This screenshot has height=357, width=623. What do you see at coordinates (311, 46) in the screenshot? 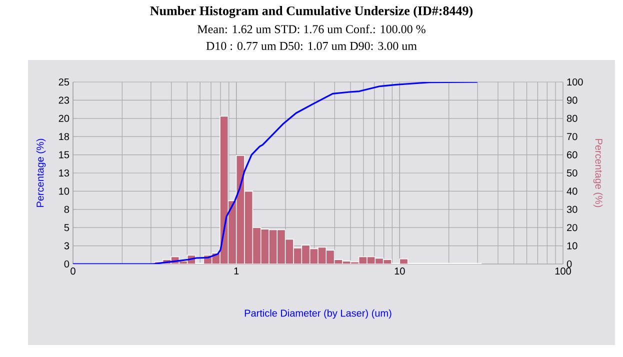
I see `text: D10 : 0.77 um D50: 1.07 um D90: 3.00 um` at bounding box center [311, 46].